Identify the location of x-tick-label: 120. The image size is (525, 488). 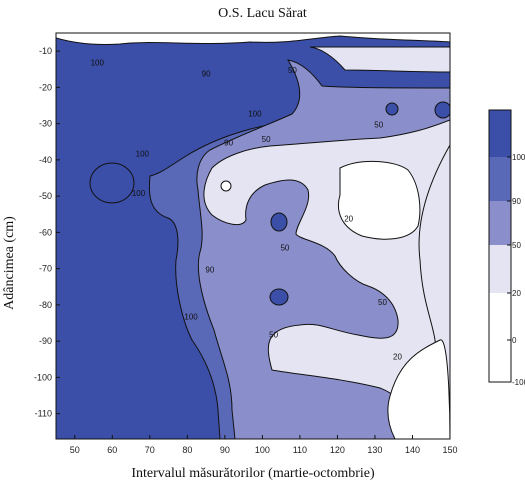
(337, 450).